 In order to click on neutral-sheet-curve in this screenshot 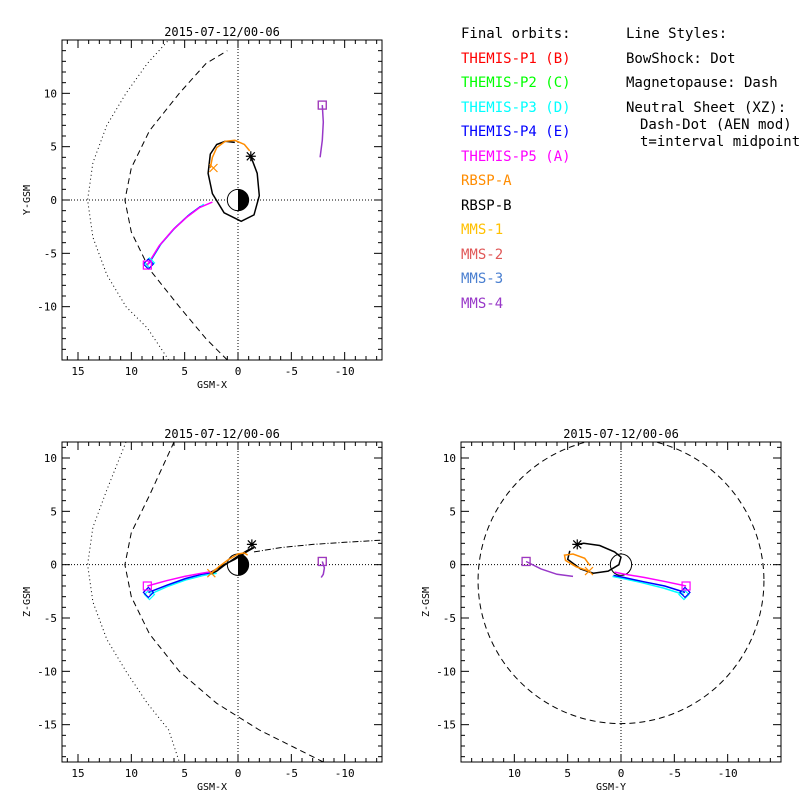, I will do `click(317, 546)`.